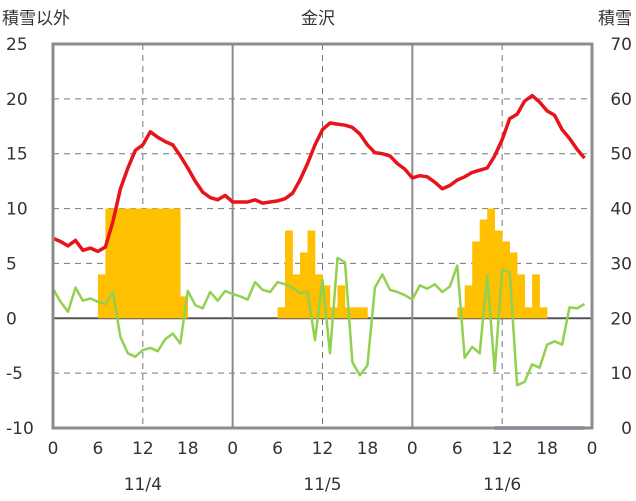  Describe the element at coordinates (17, 45) in the screenshot. I see `left-tick-label: 25` at that location.